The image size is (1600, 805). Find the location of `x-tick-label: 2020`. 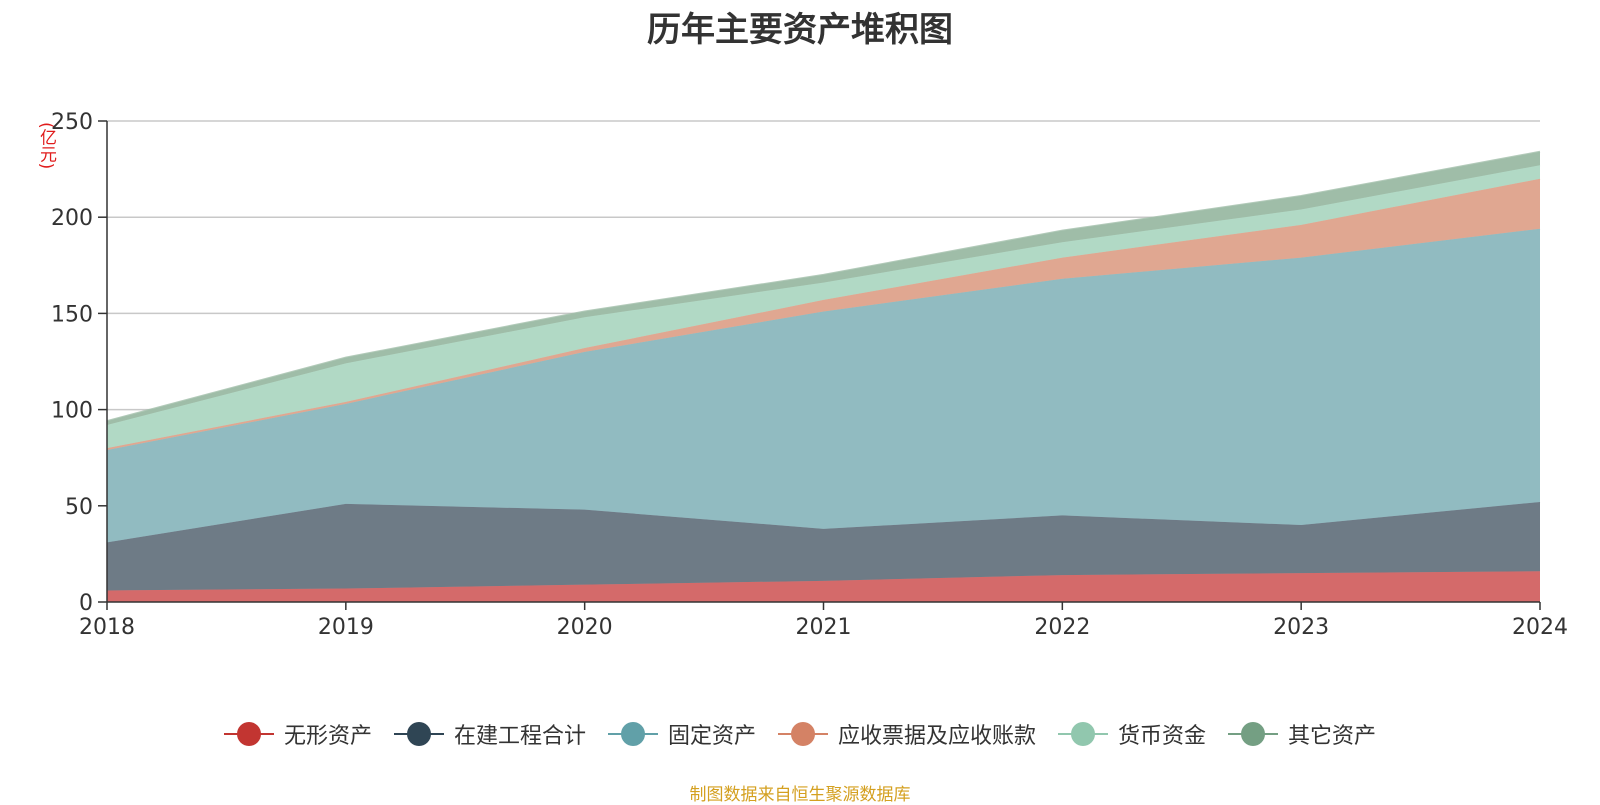

x-tick-label: 2020 is located at coordinates (585, 627).